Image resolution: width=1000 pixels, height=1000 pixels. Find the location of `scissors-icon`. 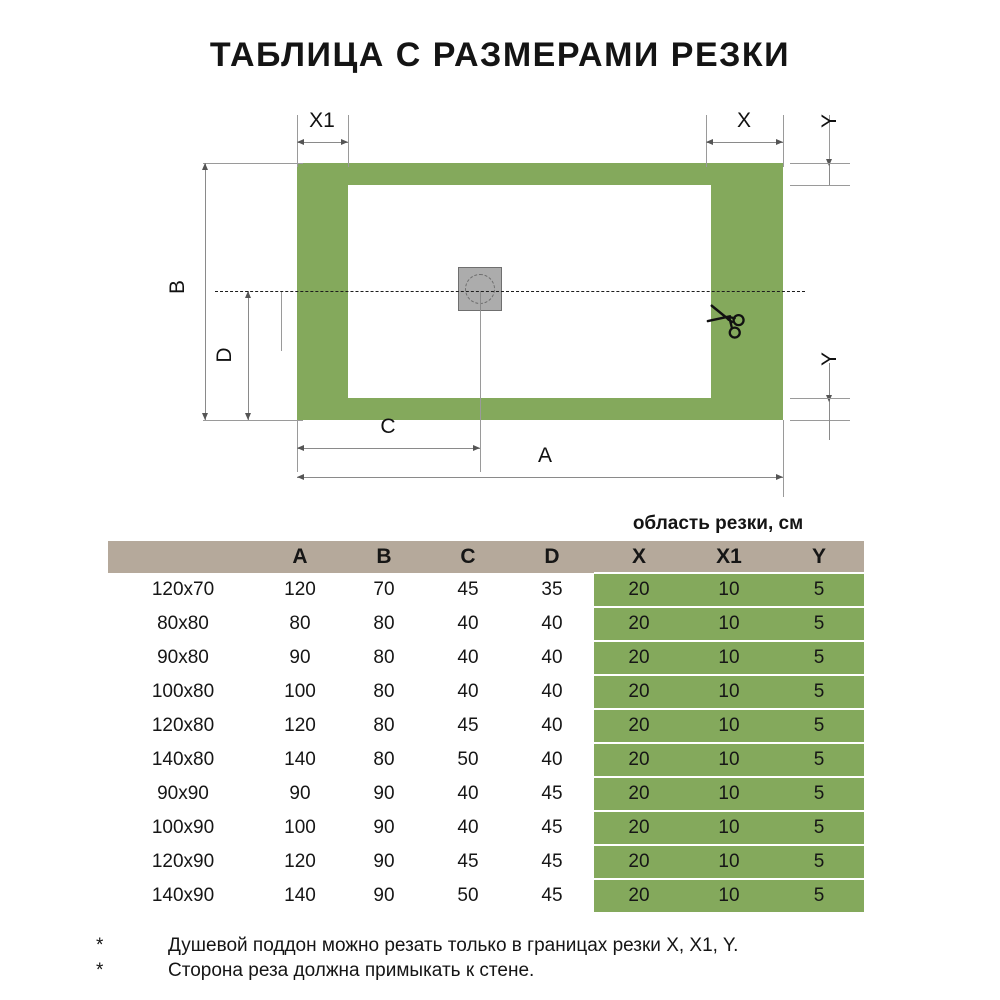

scissors-icon is located at coordinates (725, 321).